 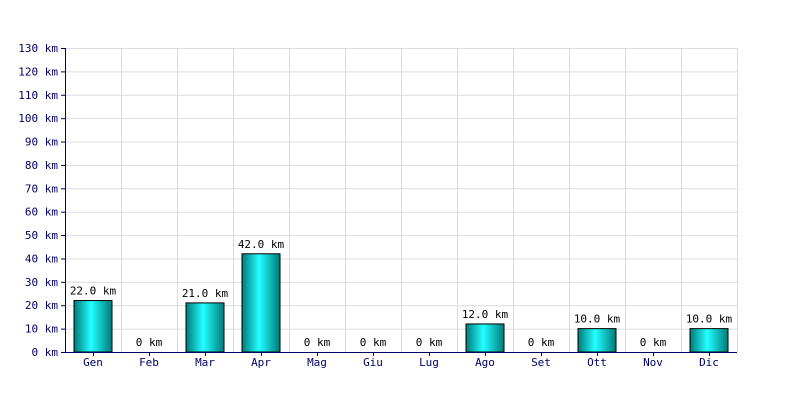 I want to click on y-tick-label: 90 km, so click(x=41, y=142).